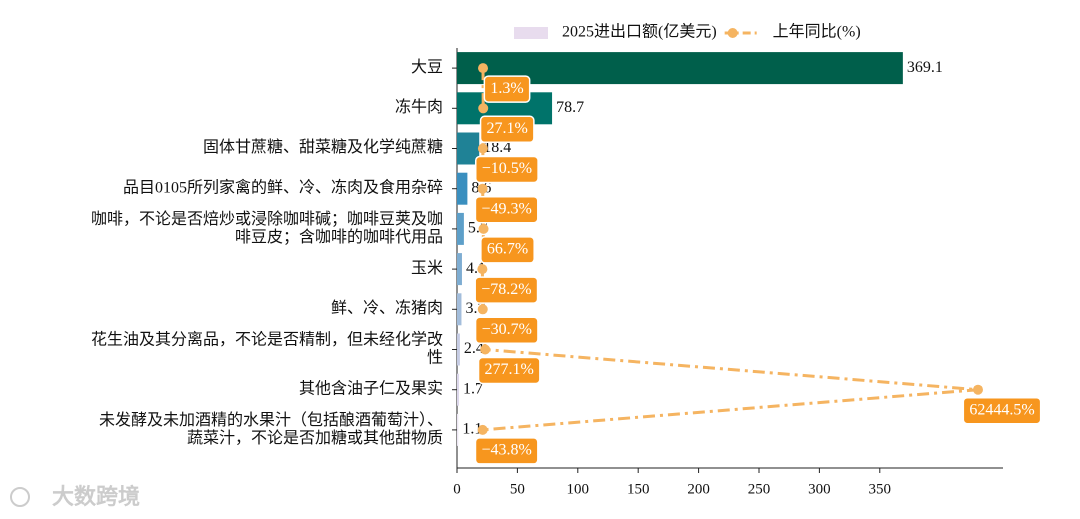  I want to click on bar-value-label: 18.4, so click(497, 147).